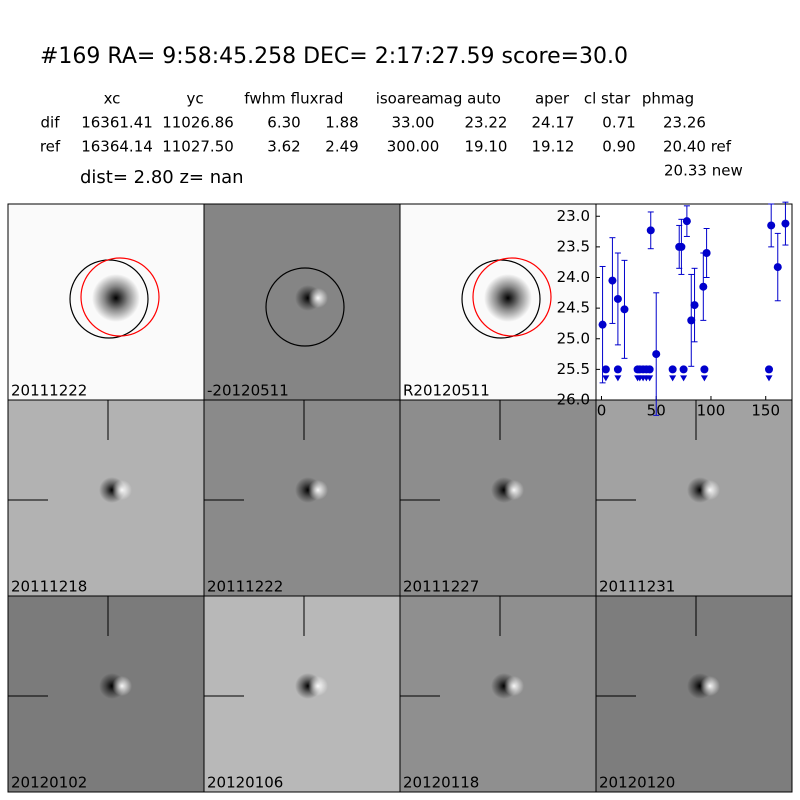  Describe the element at coordinates (194, 99) in the screenshot. I see `column-header: yc` at that location.